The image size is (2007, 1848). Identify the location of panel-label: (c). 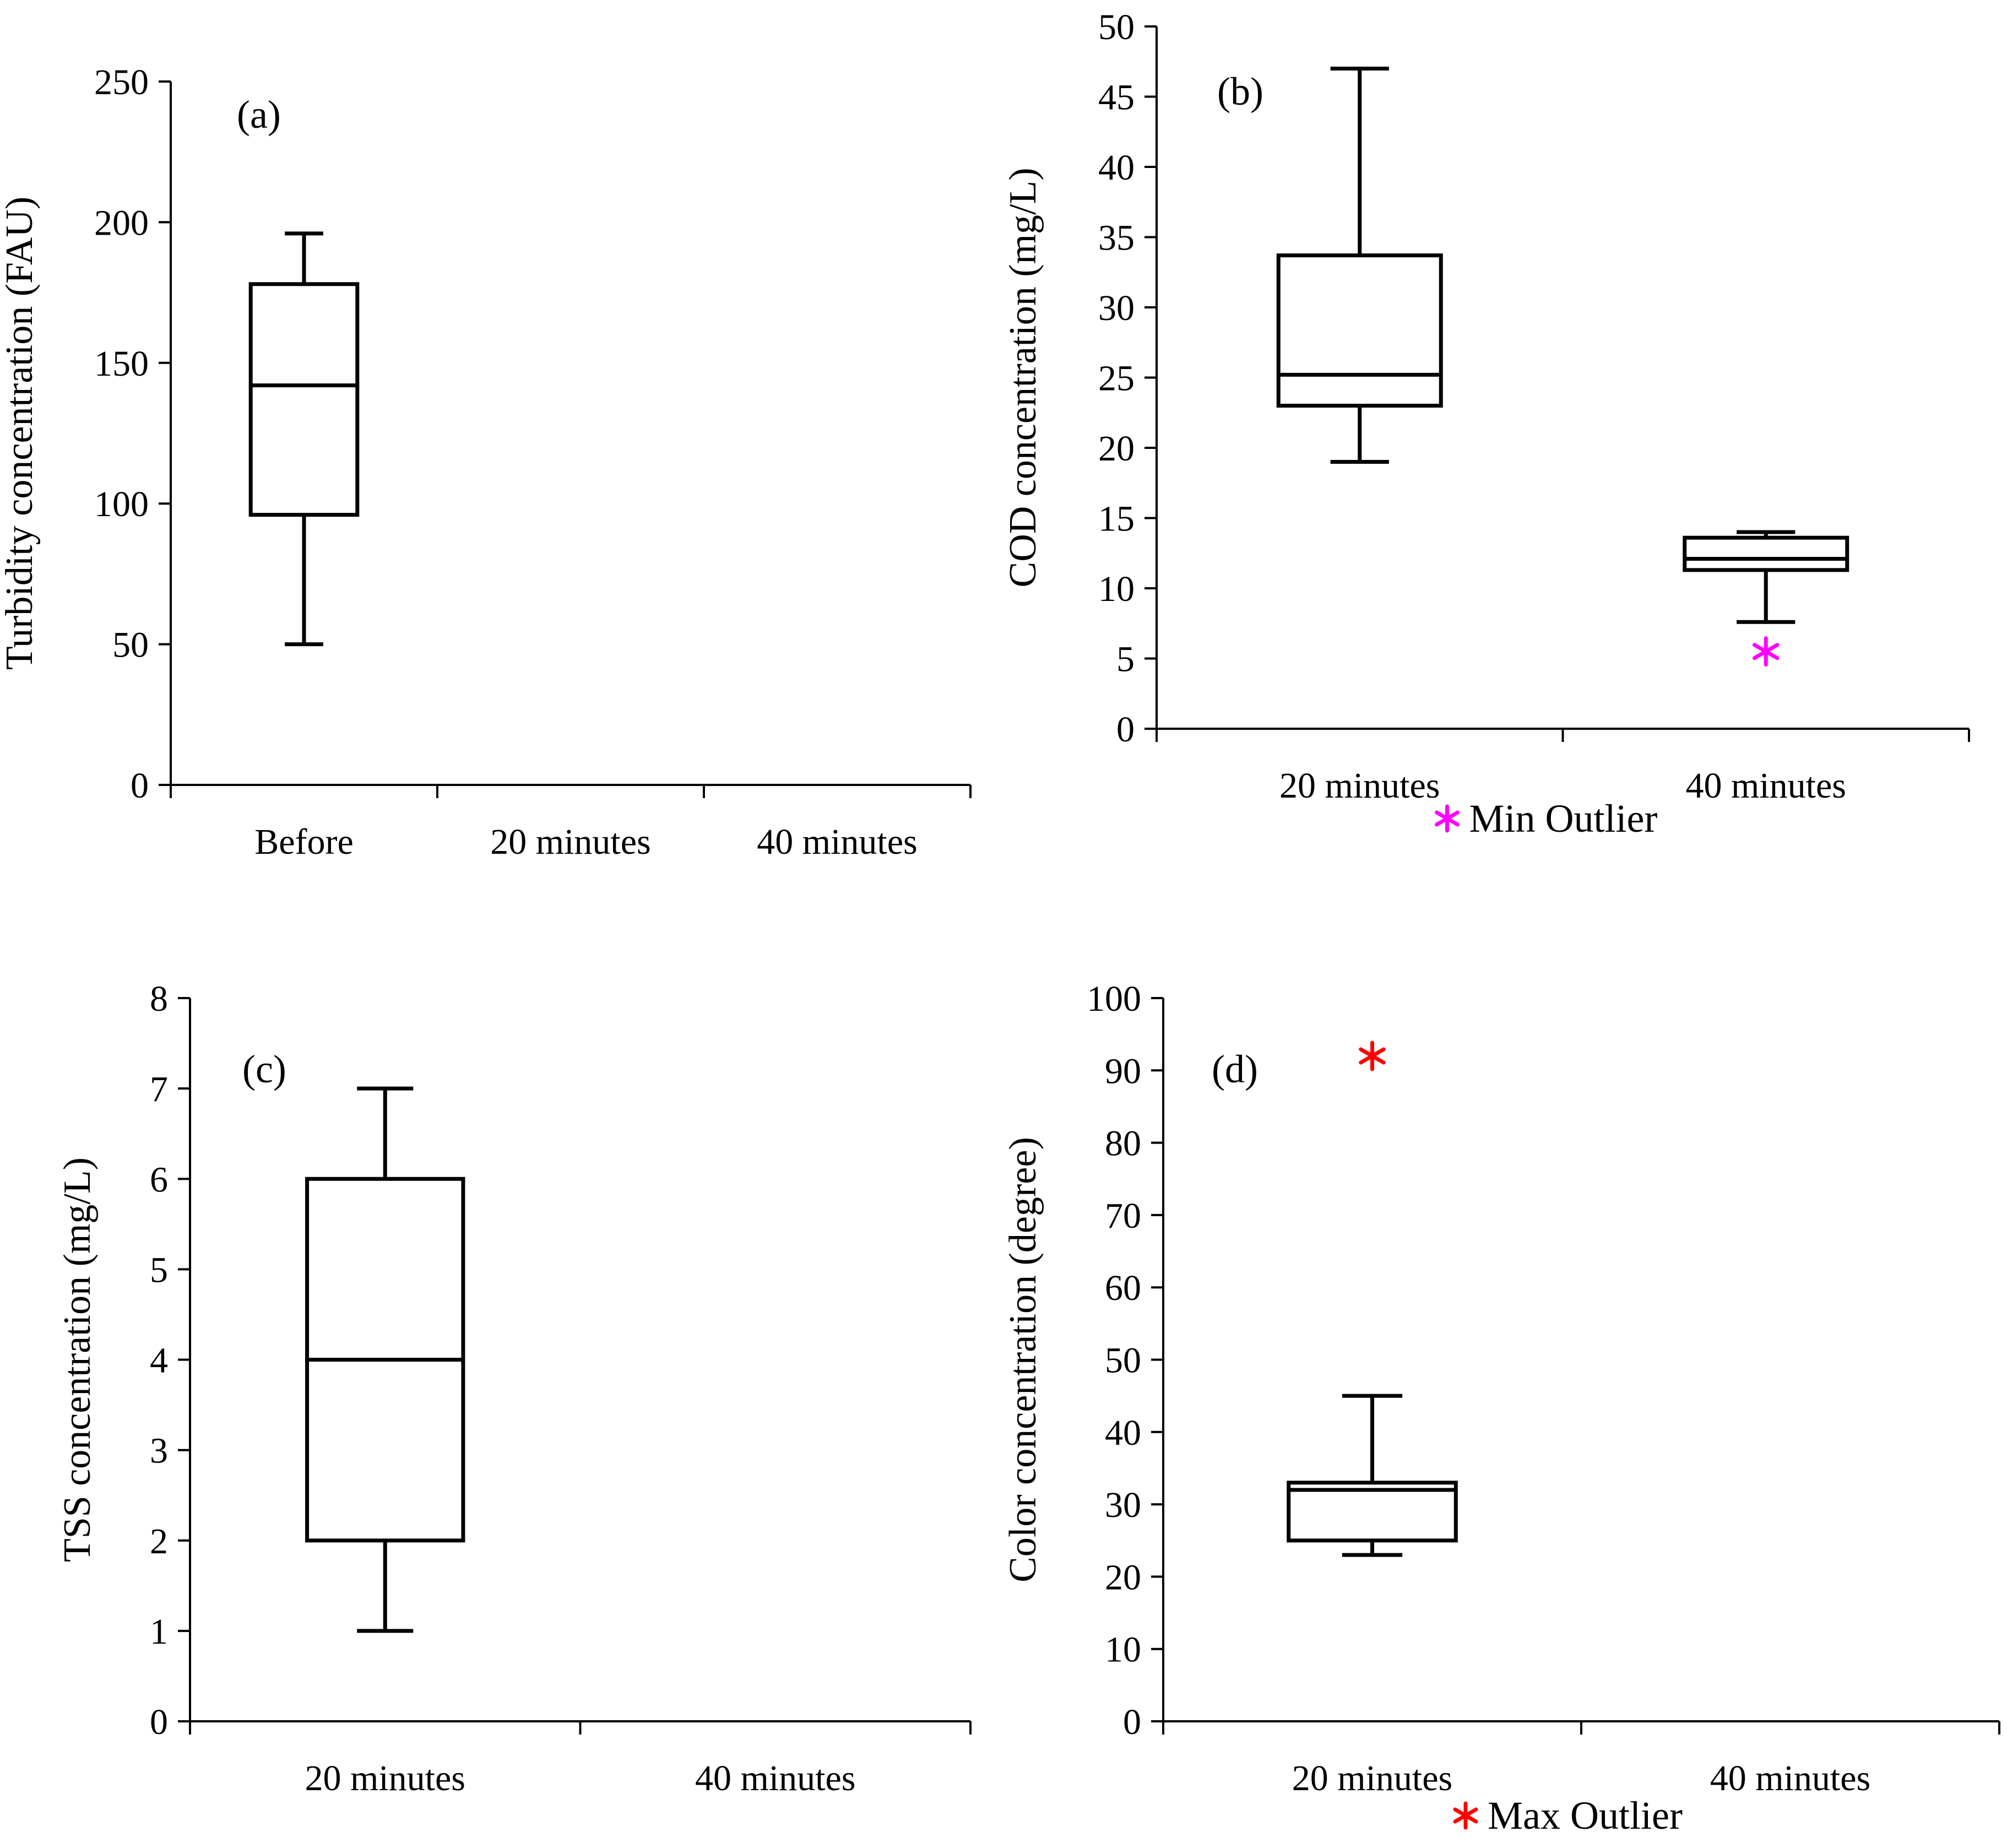
(264, 1069).